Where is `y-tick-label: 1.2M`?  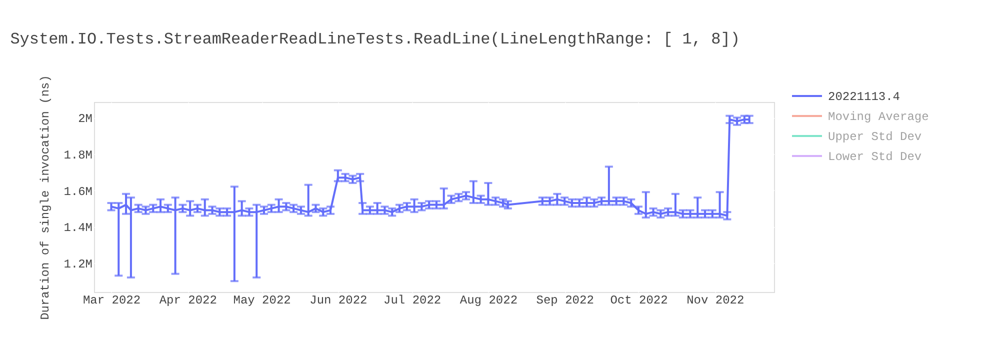
y-tick-label: 1.2M is located at coordinates (78, 264).